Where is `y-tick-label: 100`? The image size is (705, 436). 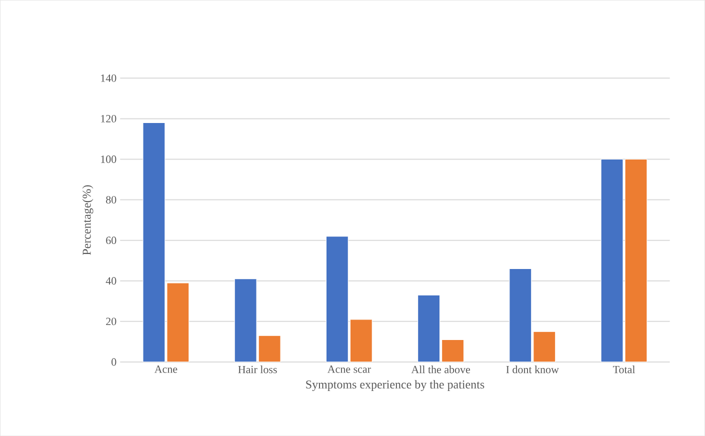 y-tick-label: 100 is located at coordinates (108, 159).